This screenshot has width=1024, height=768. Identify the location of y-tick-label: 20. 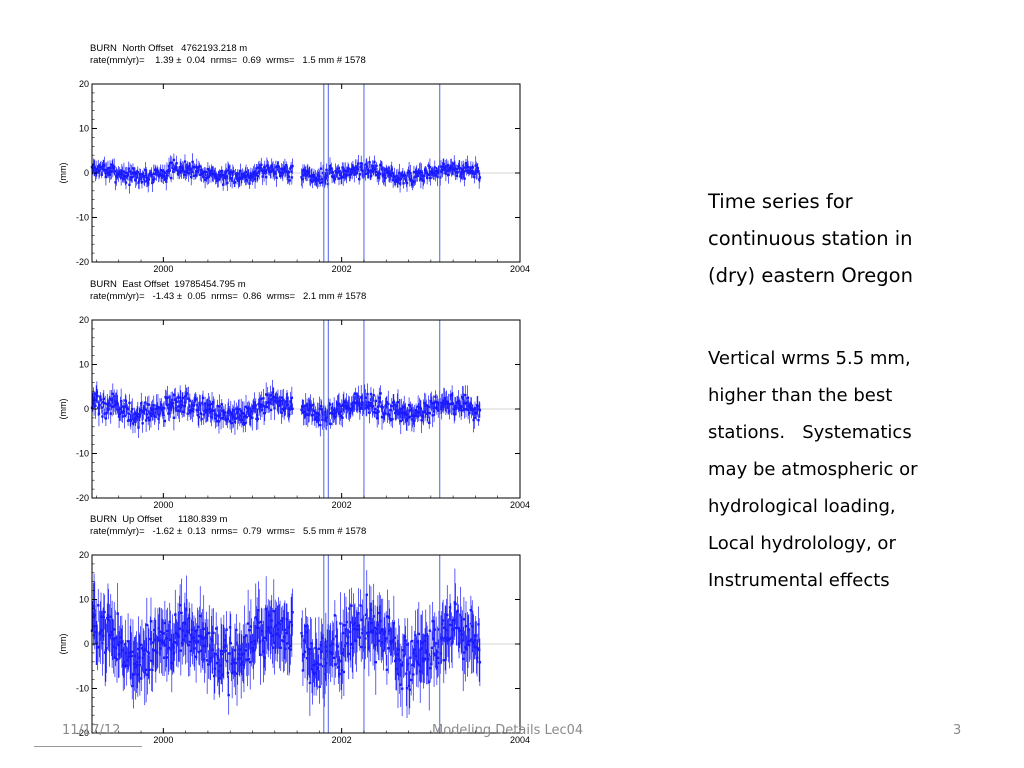
(84, 555).